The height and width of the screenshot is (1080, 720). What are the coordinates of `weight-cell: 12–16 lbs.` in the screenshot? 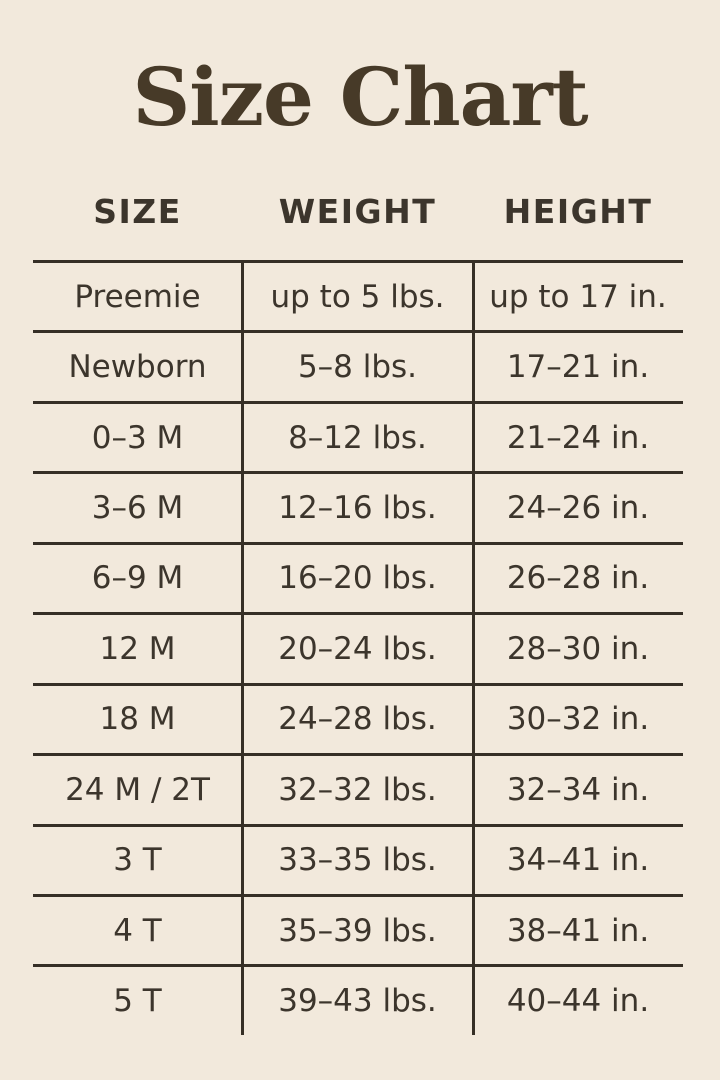 It's located at (357, 508).